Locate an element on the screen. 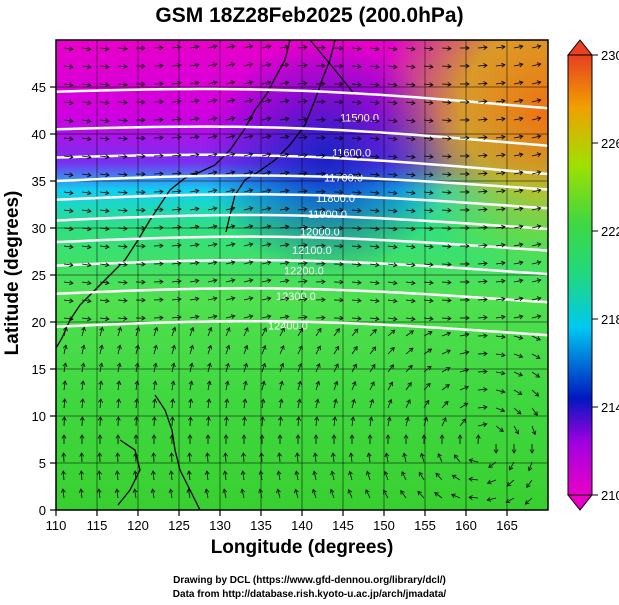 Image resolution: width=619 pixels, height=605 pixels. contour-label: 12100.0 is located at coordinates (312, 251).